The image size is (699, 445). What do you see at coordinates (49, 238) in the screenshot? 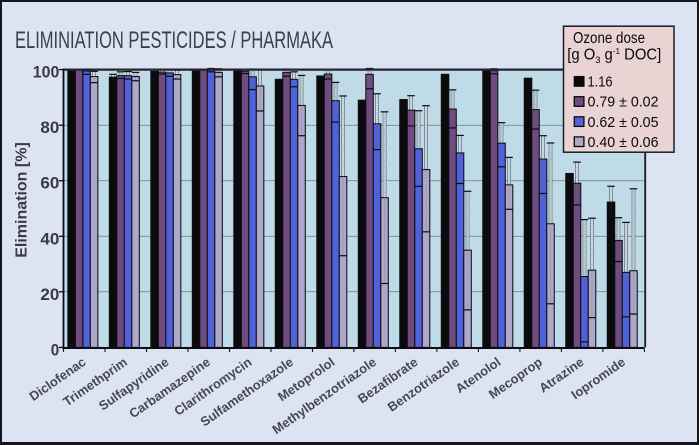
I see `svg-text: 40` at bounding box center [49, 238].